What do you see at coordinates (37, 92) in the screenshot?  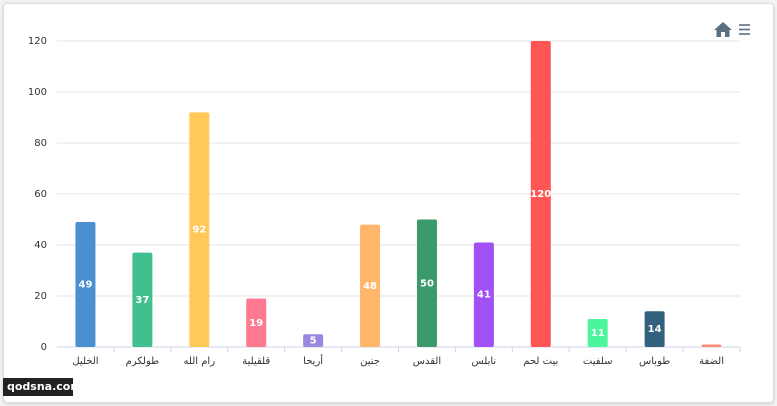 I see `y-tick-label: 100` at bounding box center [37, 92].